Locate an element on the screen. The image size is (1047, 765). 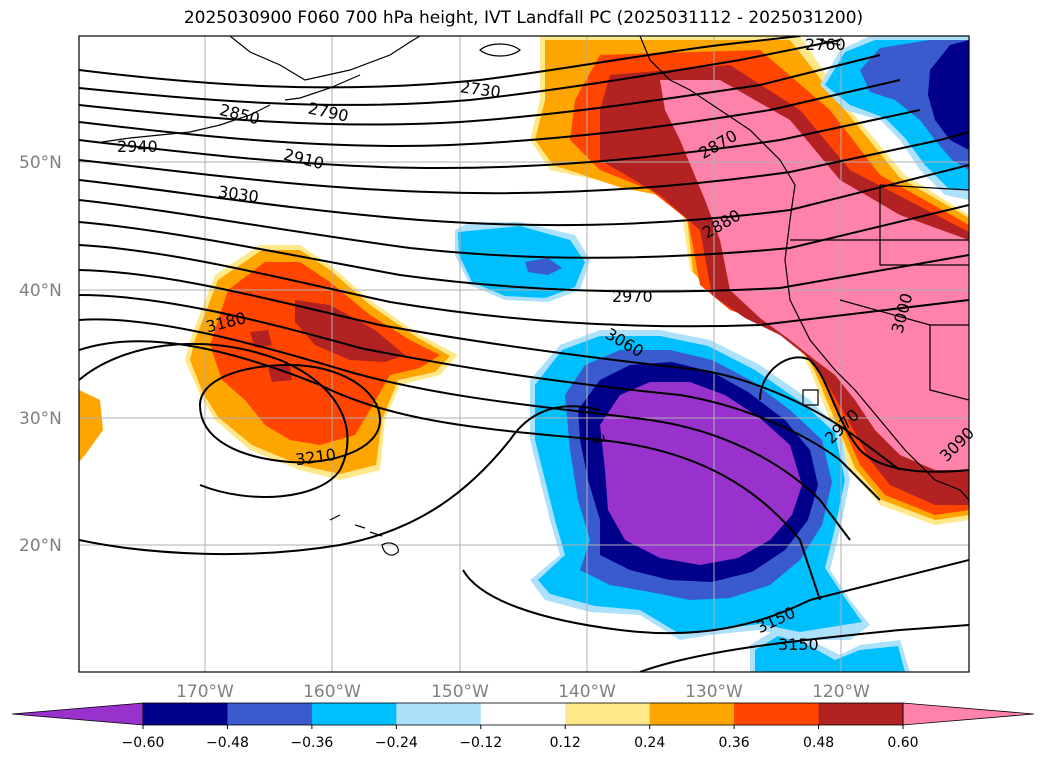
contour-label: 3 is located at coordinates (598, 438).